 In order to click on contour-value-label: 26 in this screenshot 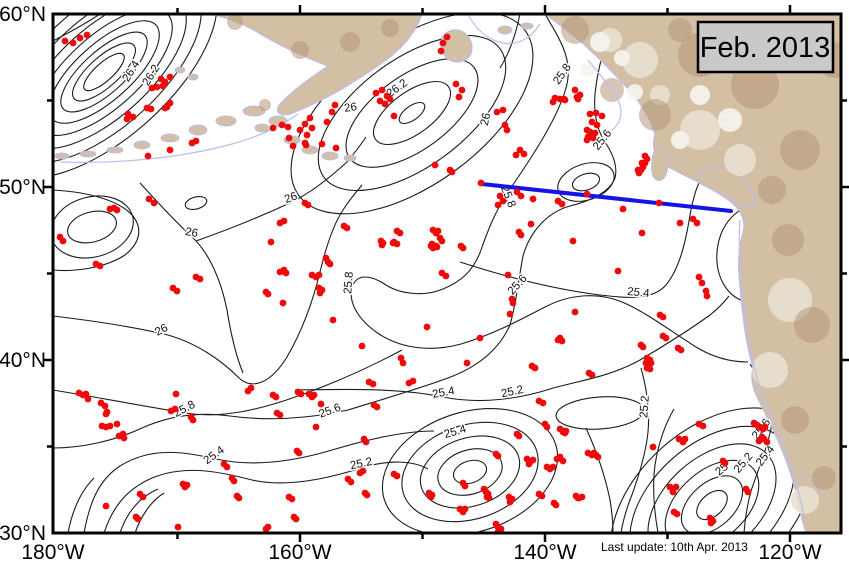, I will do `click(486, 119)`.